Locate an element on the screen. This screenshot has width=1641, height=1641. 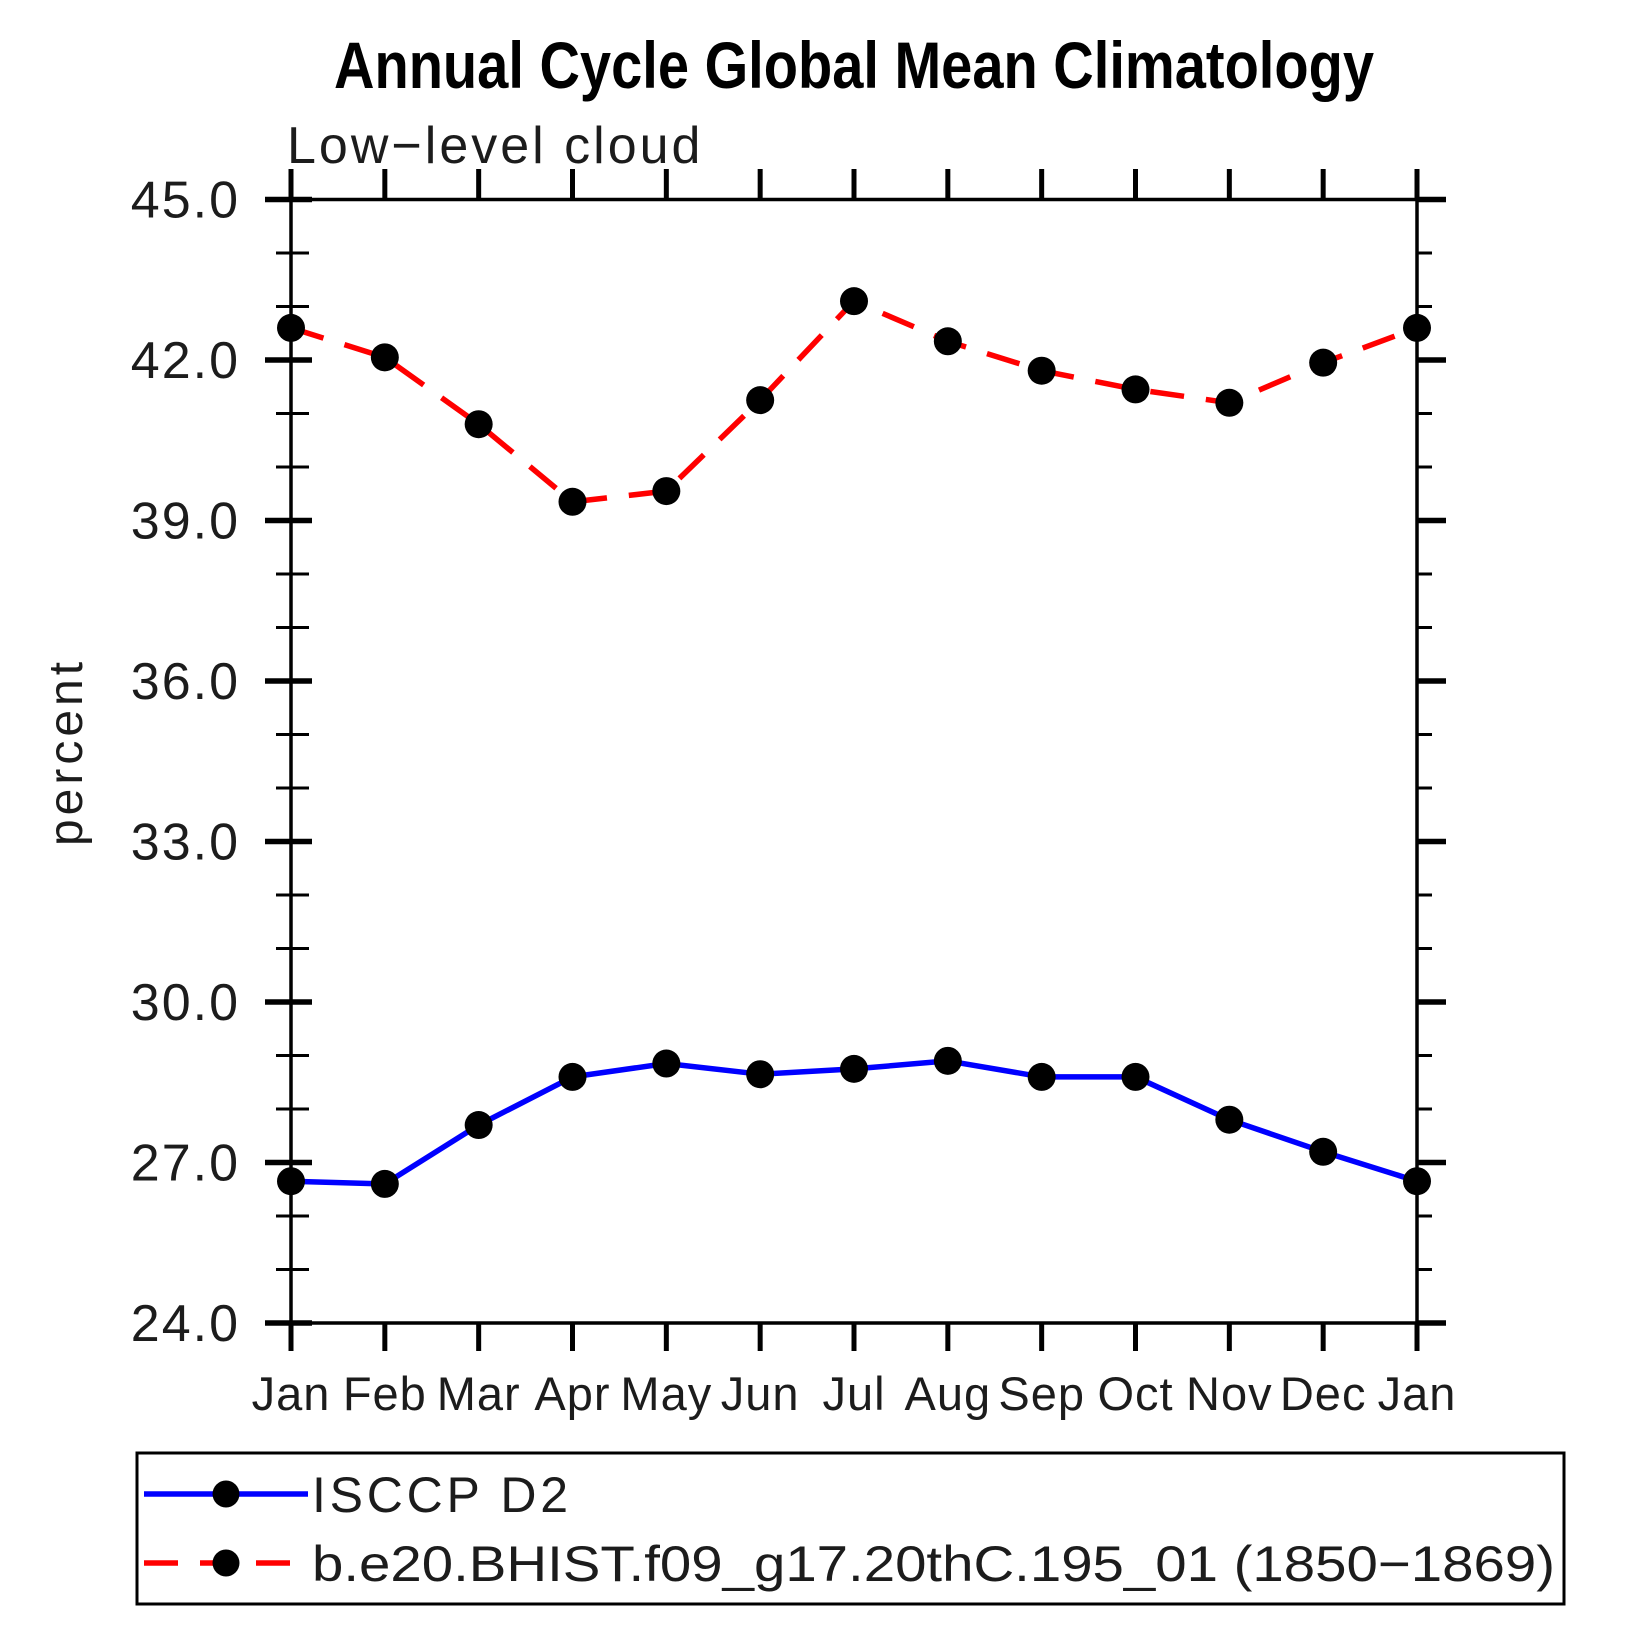
x-tick-label: Jul is located at coordinates (853, 1393).